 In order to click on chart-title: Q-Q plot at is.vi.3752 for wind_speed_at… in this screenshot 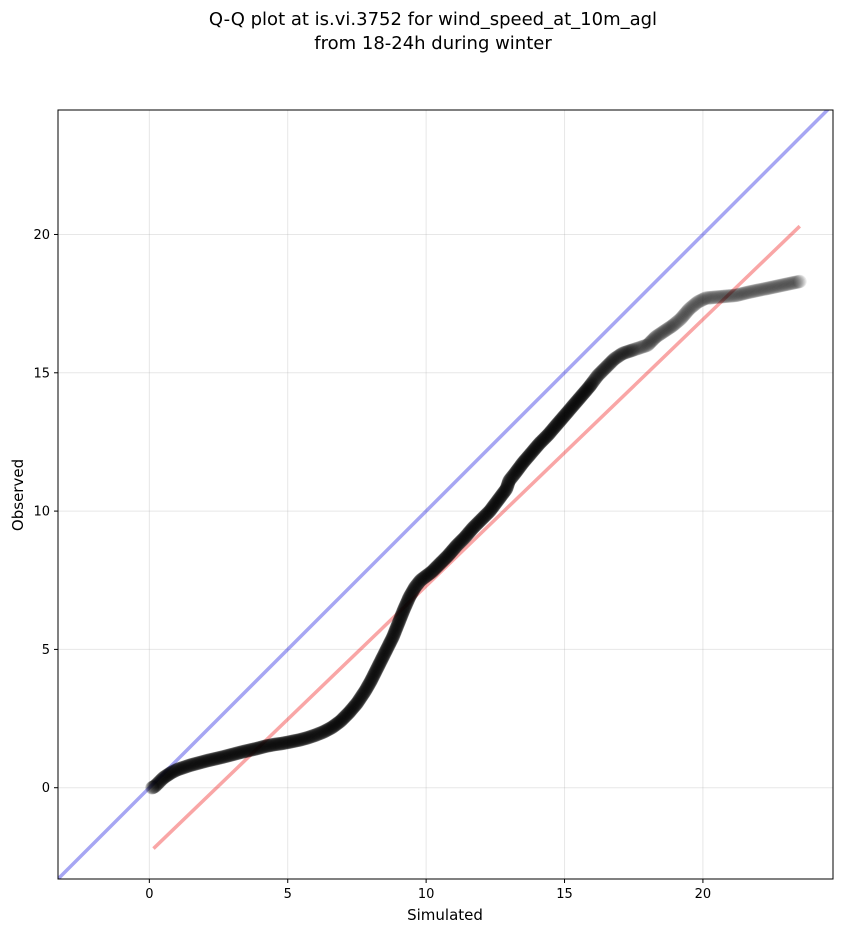, I will do `click(433, 19)`.